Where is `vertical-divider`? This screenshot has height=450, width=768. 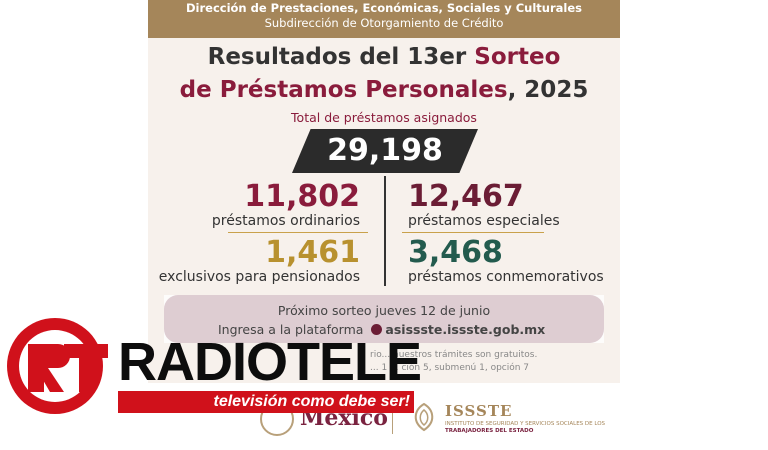 vertical-divider is located at coordinates (385, 231).